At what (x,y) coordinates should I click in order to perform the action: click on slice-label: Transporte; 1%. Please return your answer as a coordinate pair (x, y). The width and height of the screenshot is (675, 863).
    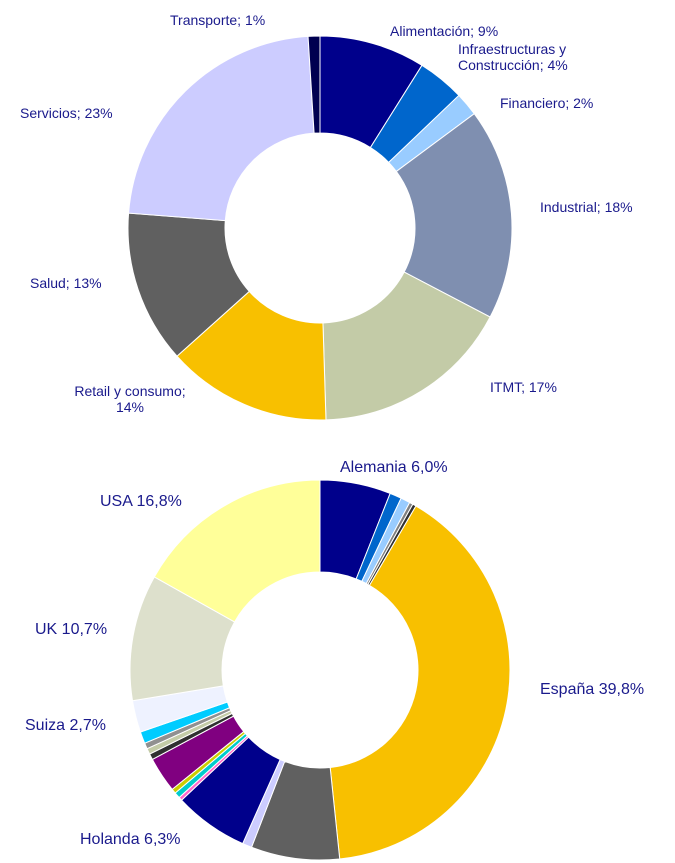
    Looking at the image, I should click on (217, 20).